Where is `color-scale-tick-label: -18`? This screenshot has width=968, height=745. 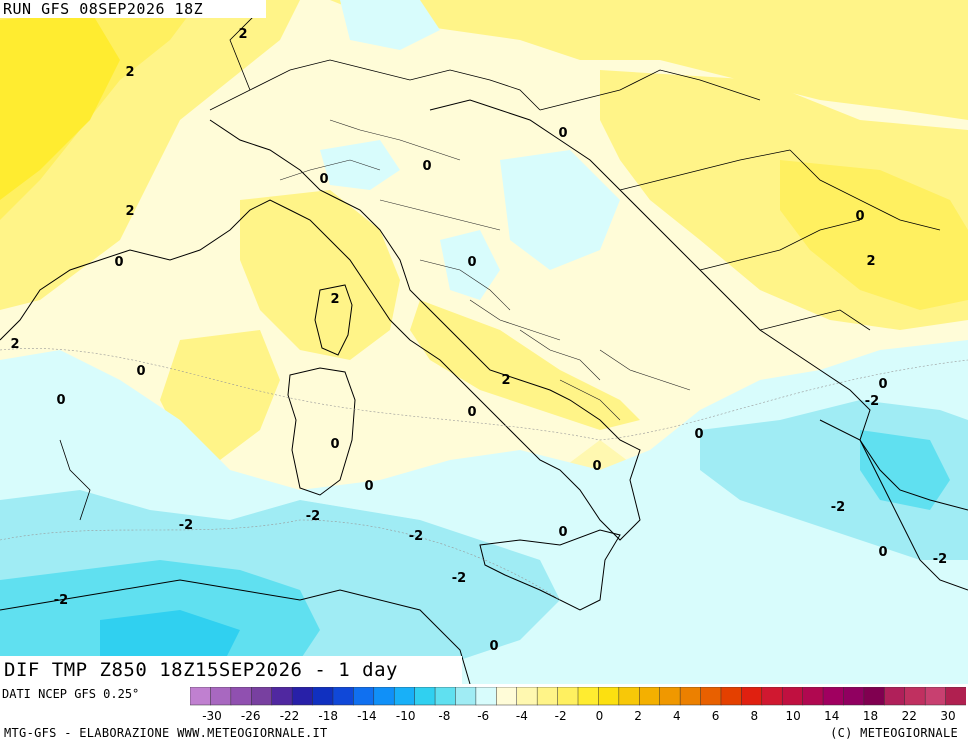
color-scale-tick-label: -18 is located at coordinates (328, 716).